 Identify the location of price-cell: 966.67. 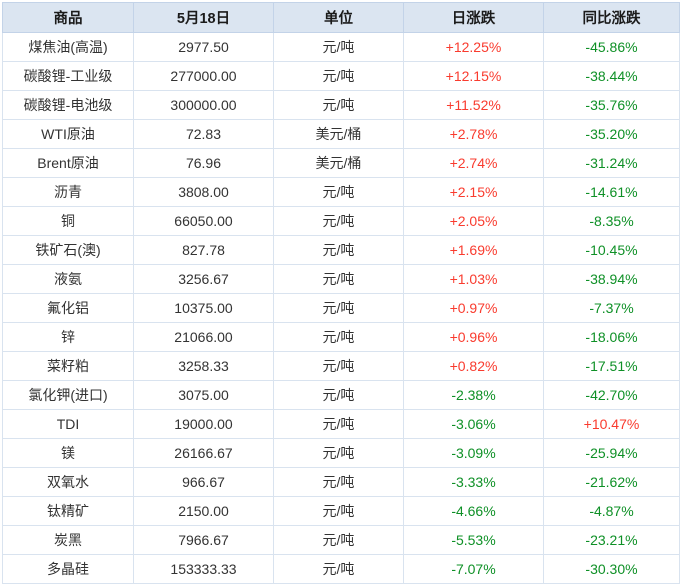
(203, 482).